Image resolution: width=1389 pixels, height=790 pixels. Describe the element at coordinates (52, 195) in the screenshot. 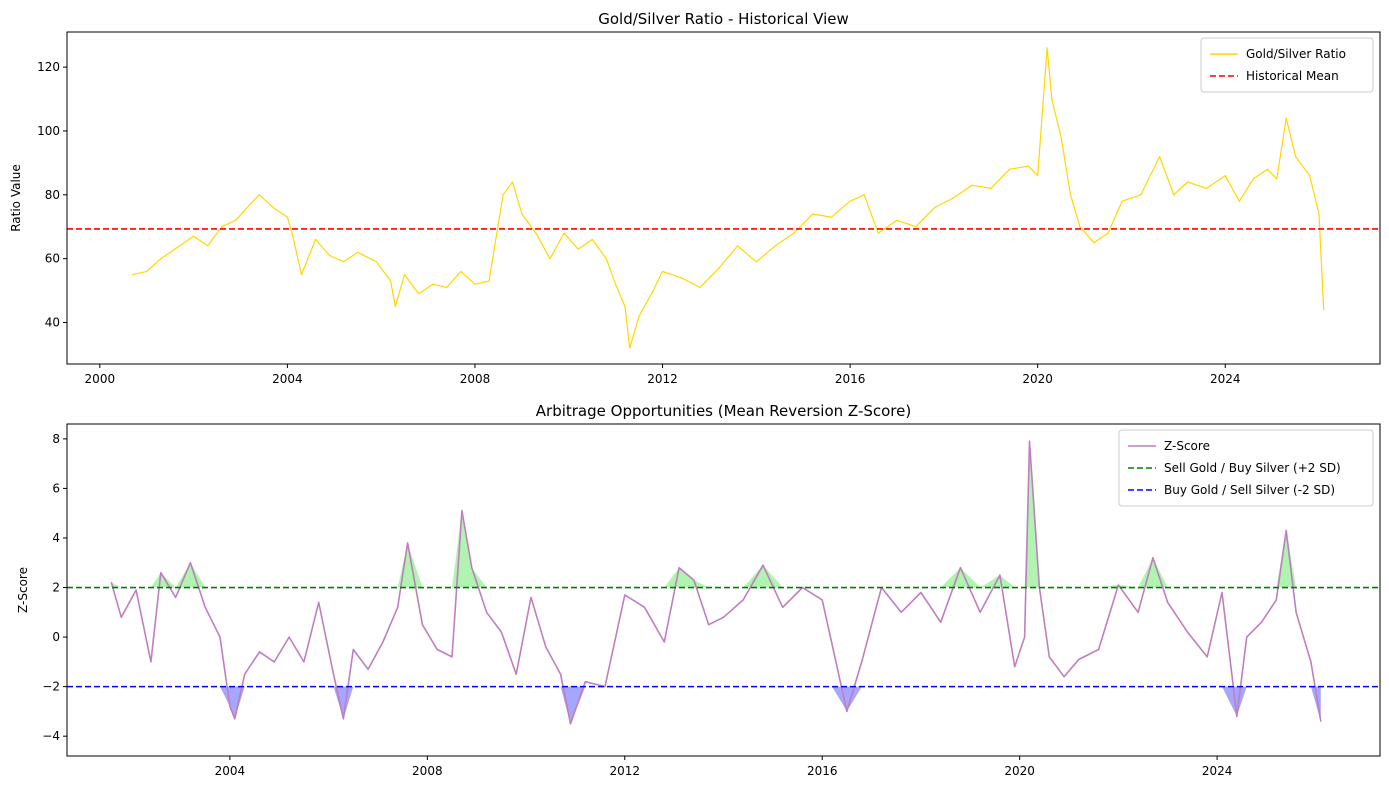

I see `y-tick-label: 80` at that location.